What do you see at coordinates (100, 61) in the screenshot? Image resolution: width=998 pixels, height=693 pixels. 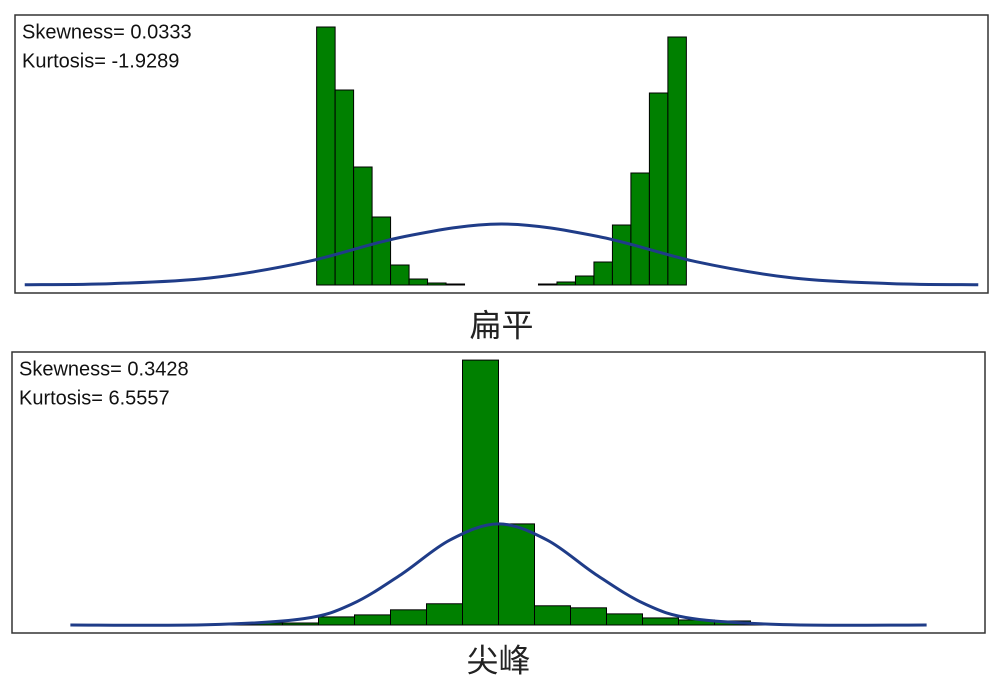 I see `annotation: Kurtosis= -1.9289` at bounding box center [100, 61].